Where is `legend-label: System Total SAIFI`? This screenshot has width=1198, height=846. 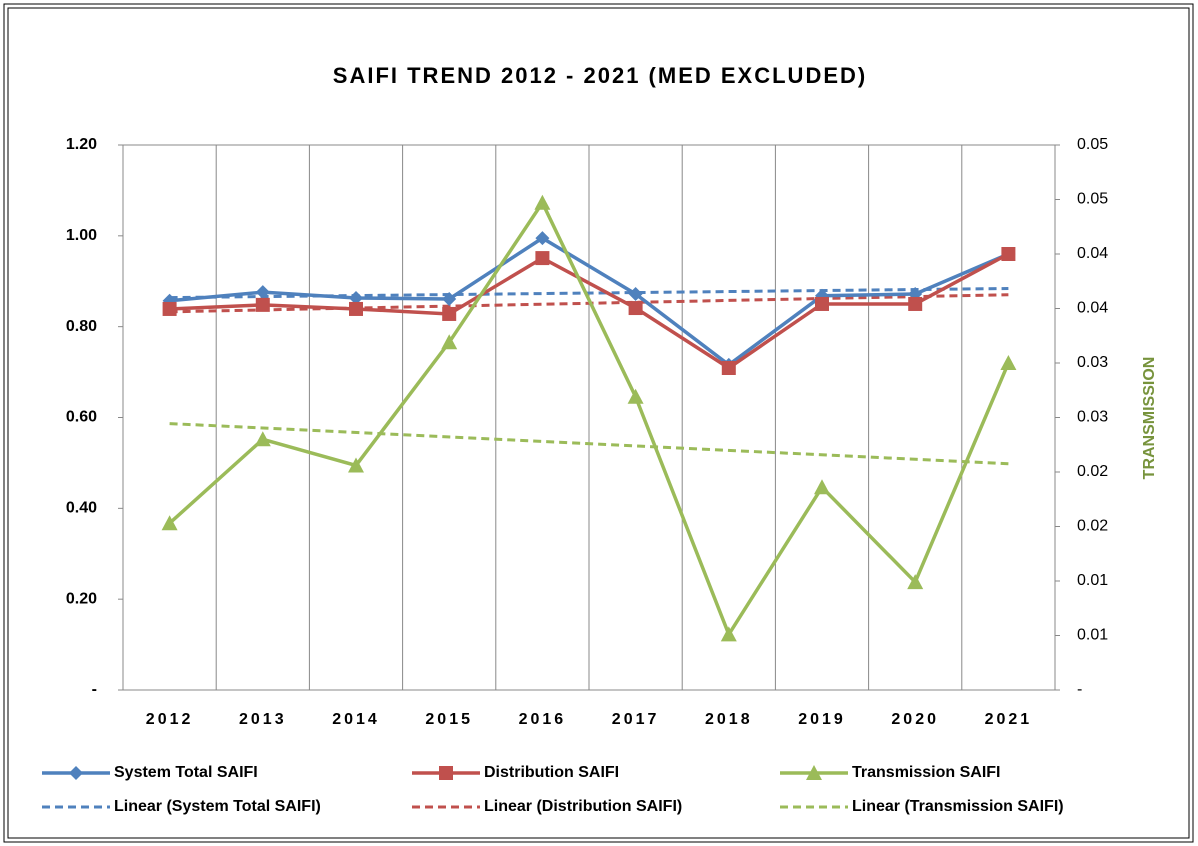
legend-label: System Total SAIFI is located at coordinates (186, 772).